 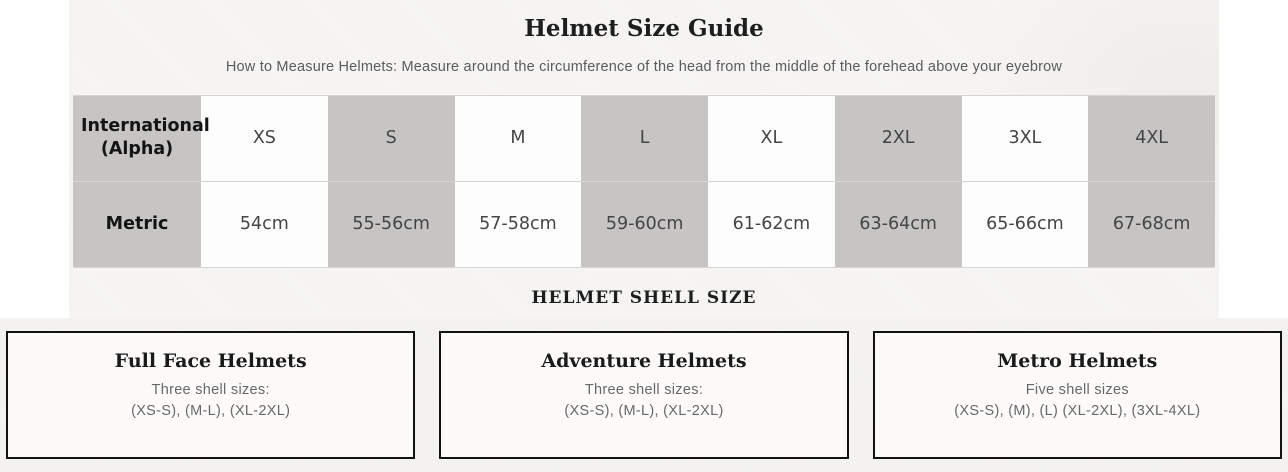 I want to click on size-cell-3xl: 3XL, so click(x=1025, y=138).